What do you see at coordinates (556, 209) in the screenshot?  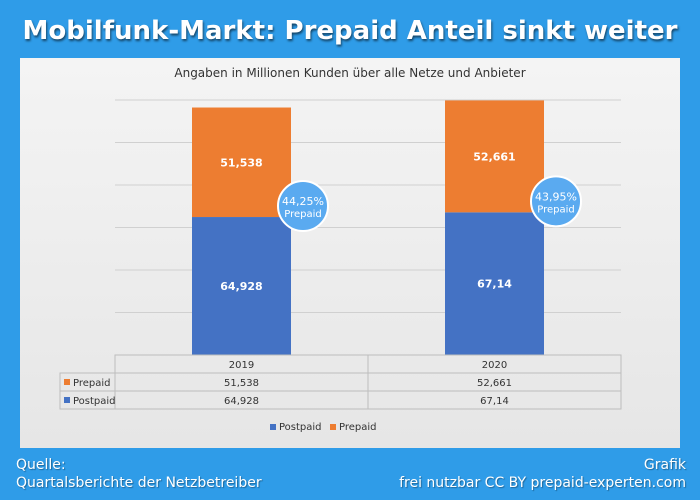 I see `share-label-2020: Prepaid` at bounding box center [556, 209].